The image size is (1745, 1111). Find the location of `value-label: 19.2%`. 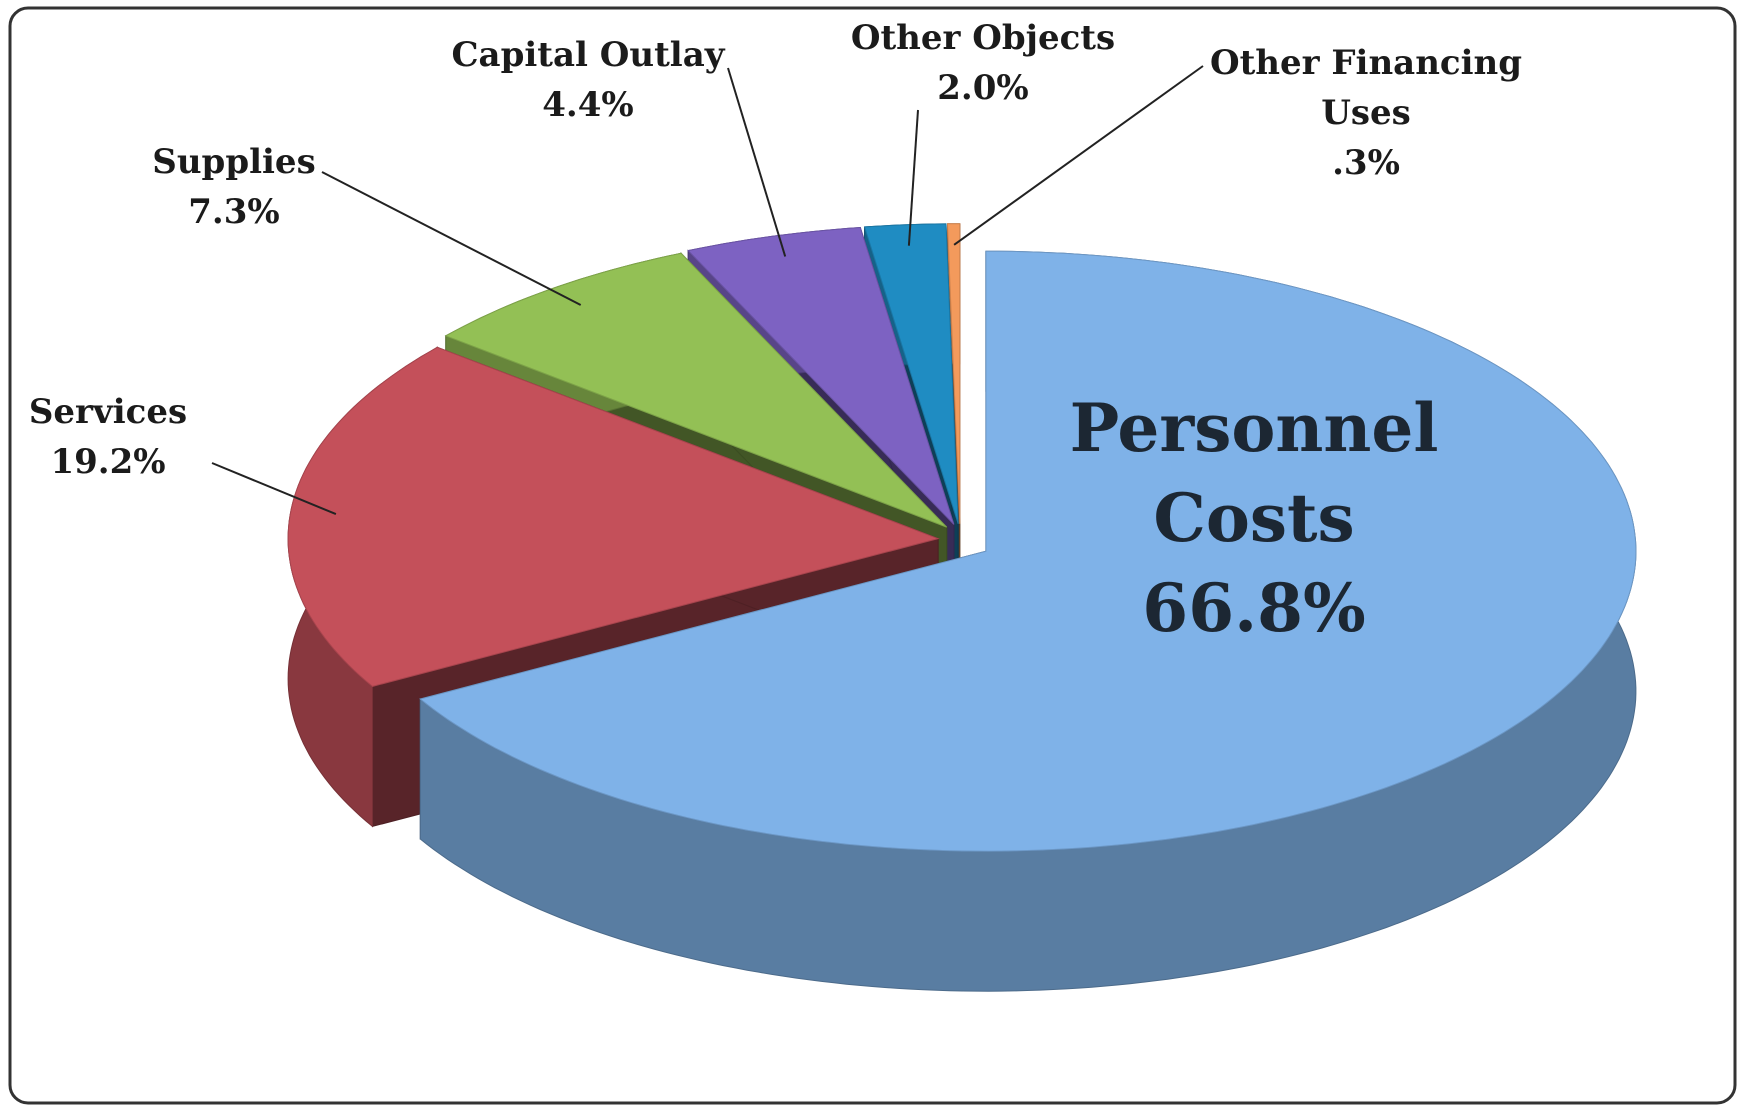

value-label: 19.2% is located at coordinates (108, 462).